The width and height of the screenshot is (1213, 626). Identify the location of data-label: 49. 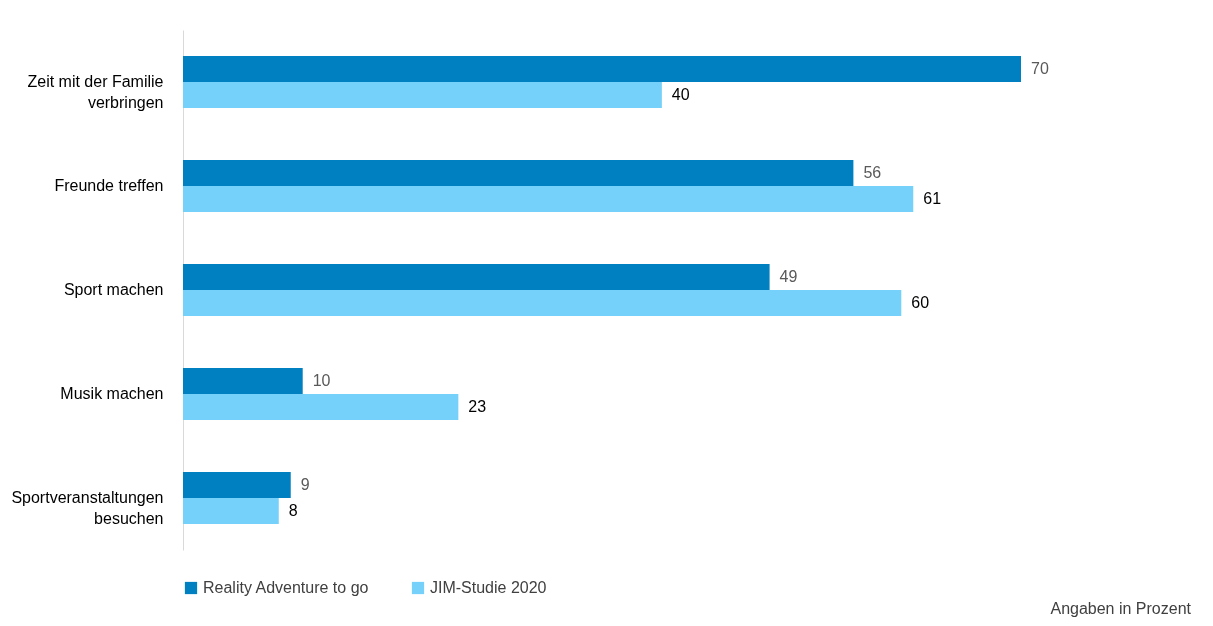
(788, 276).